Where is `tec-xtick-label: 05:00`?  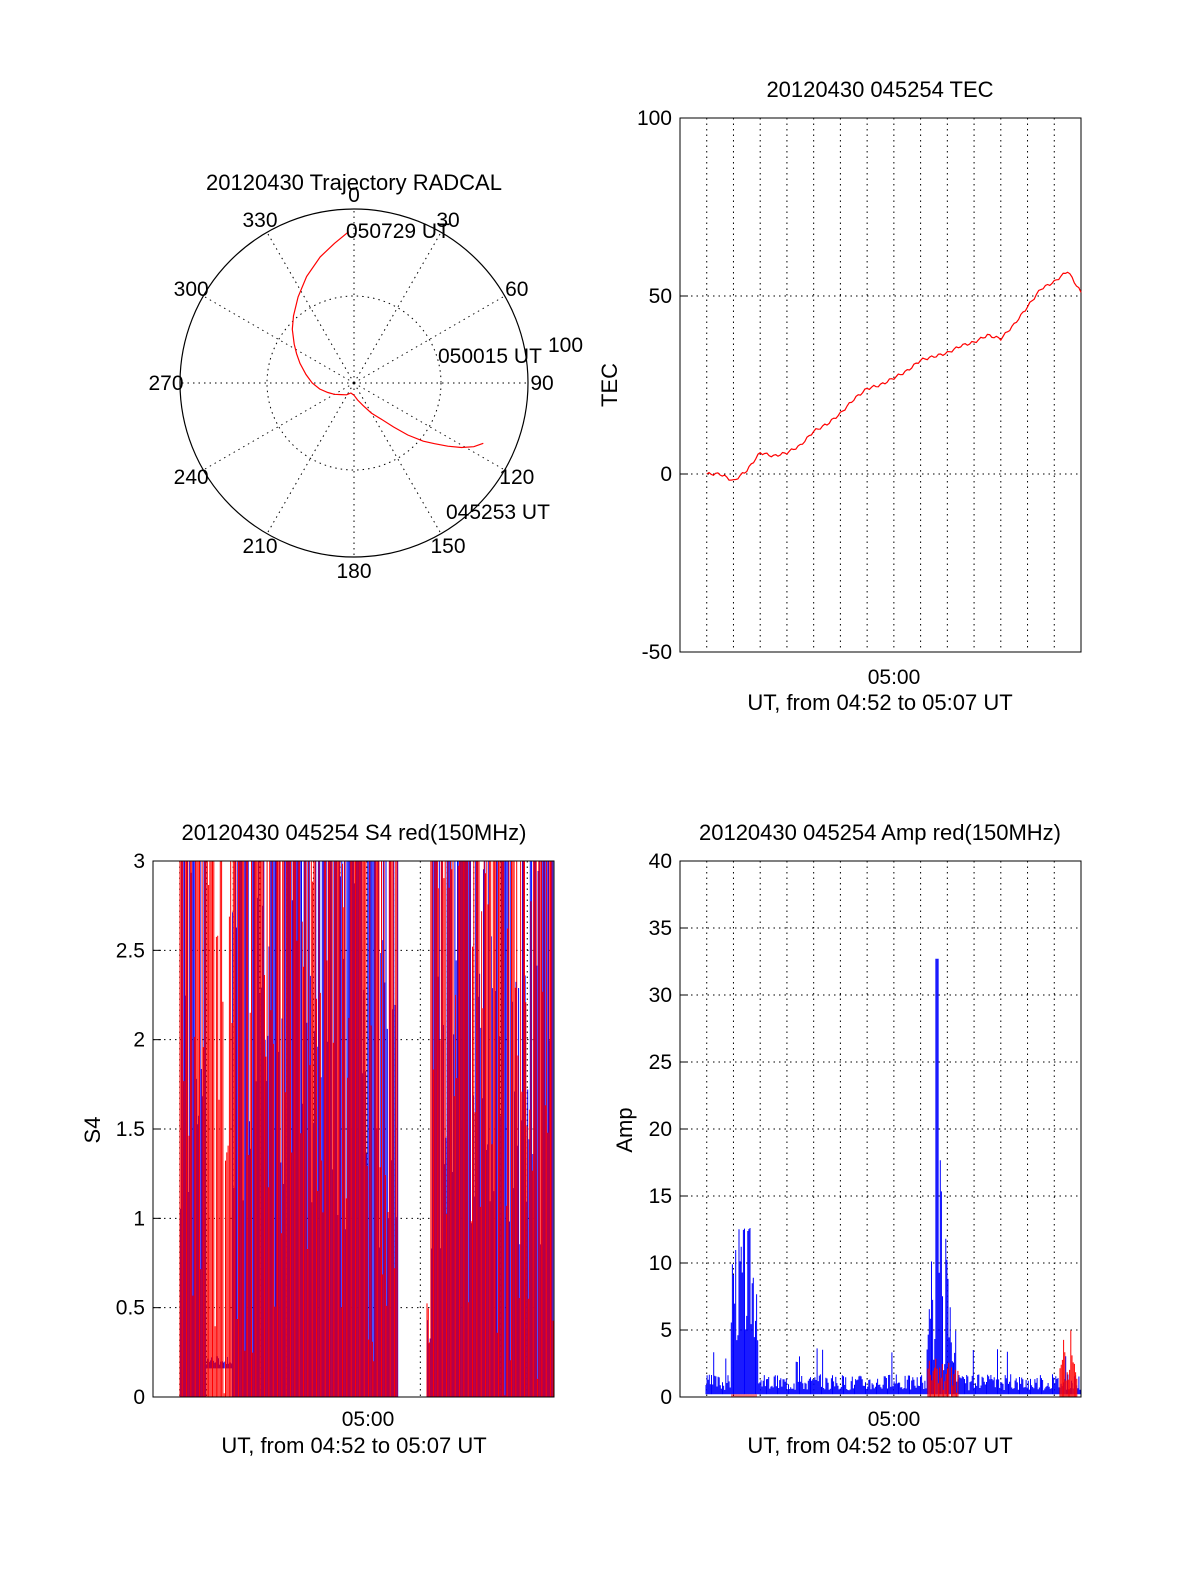
tec-xtick-label: 05:00 is located at coordinates (894, 677).